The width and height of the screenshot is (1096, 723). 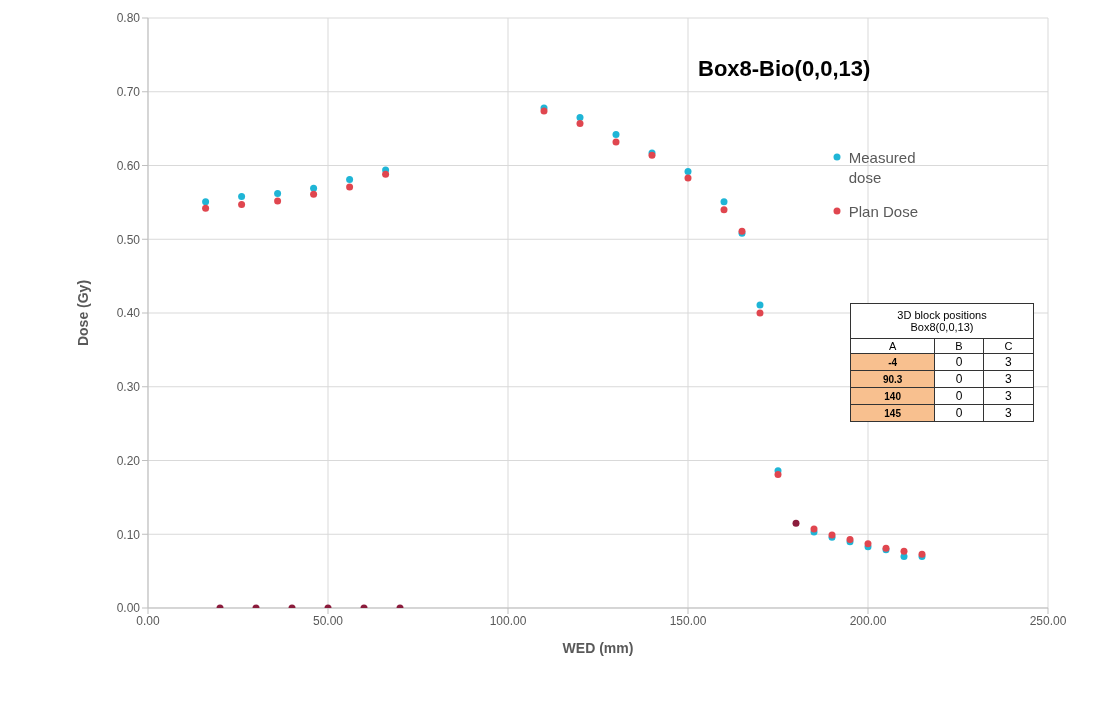 What do you see at coordinates (892, 413) in the screenshot?
I see `annotation: 145` at bounding box center [892, 413].